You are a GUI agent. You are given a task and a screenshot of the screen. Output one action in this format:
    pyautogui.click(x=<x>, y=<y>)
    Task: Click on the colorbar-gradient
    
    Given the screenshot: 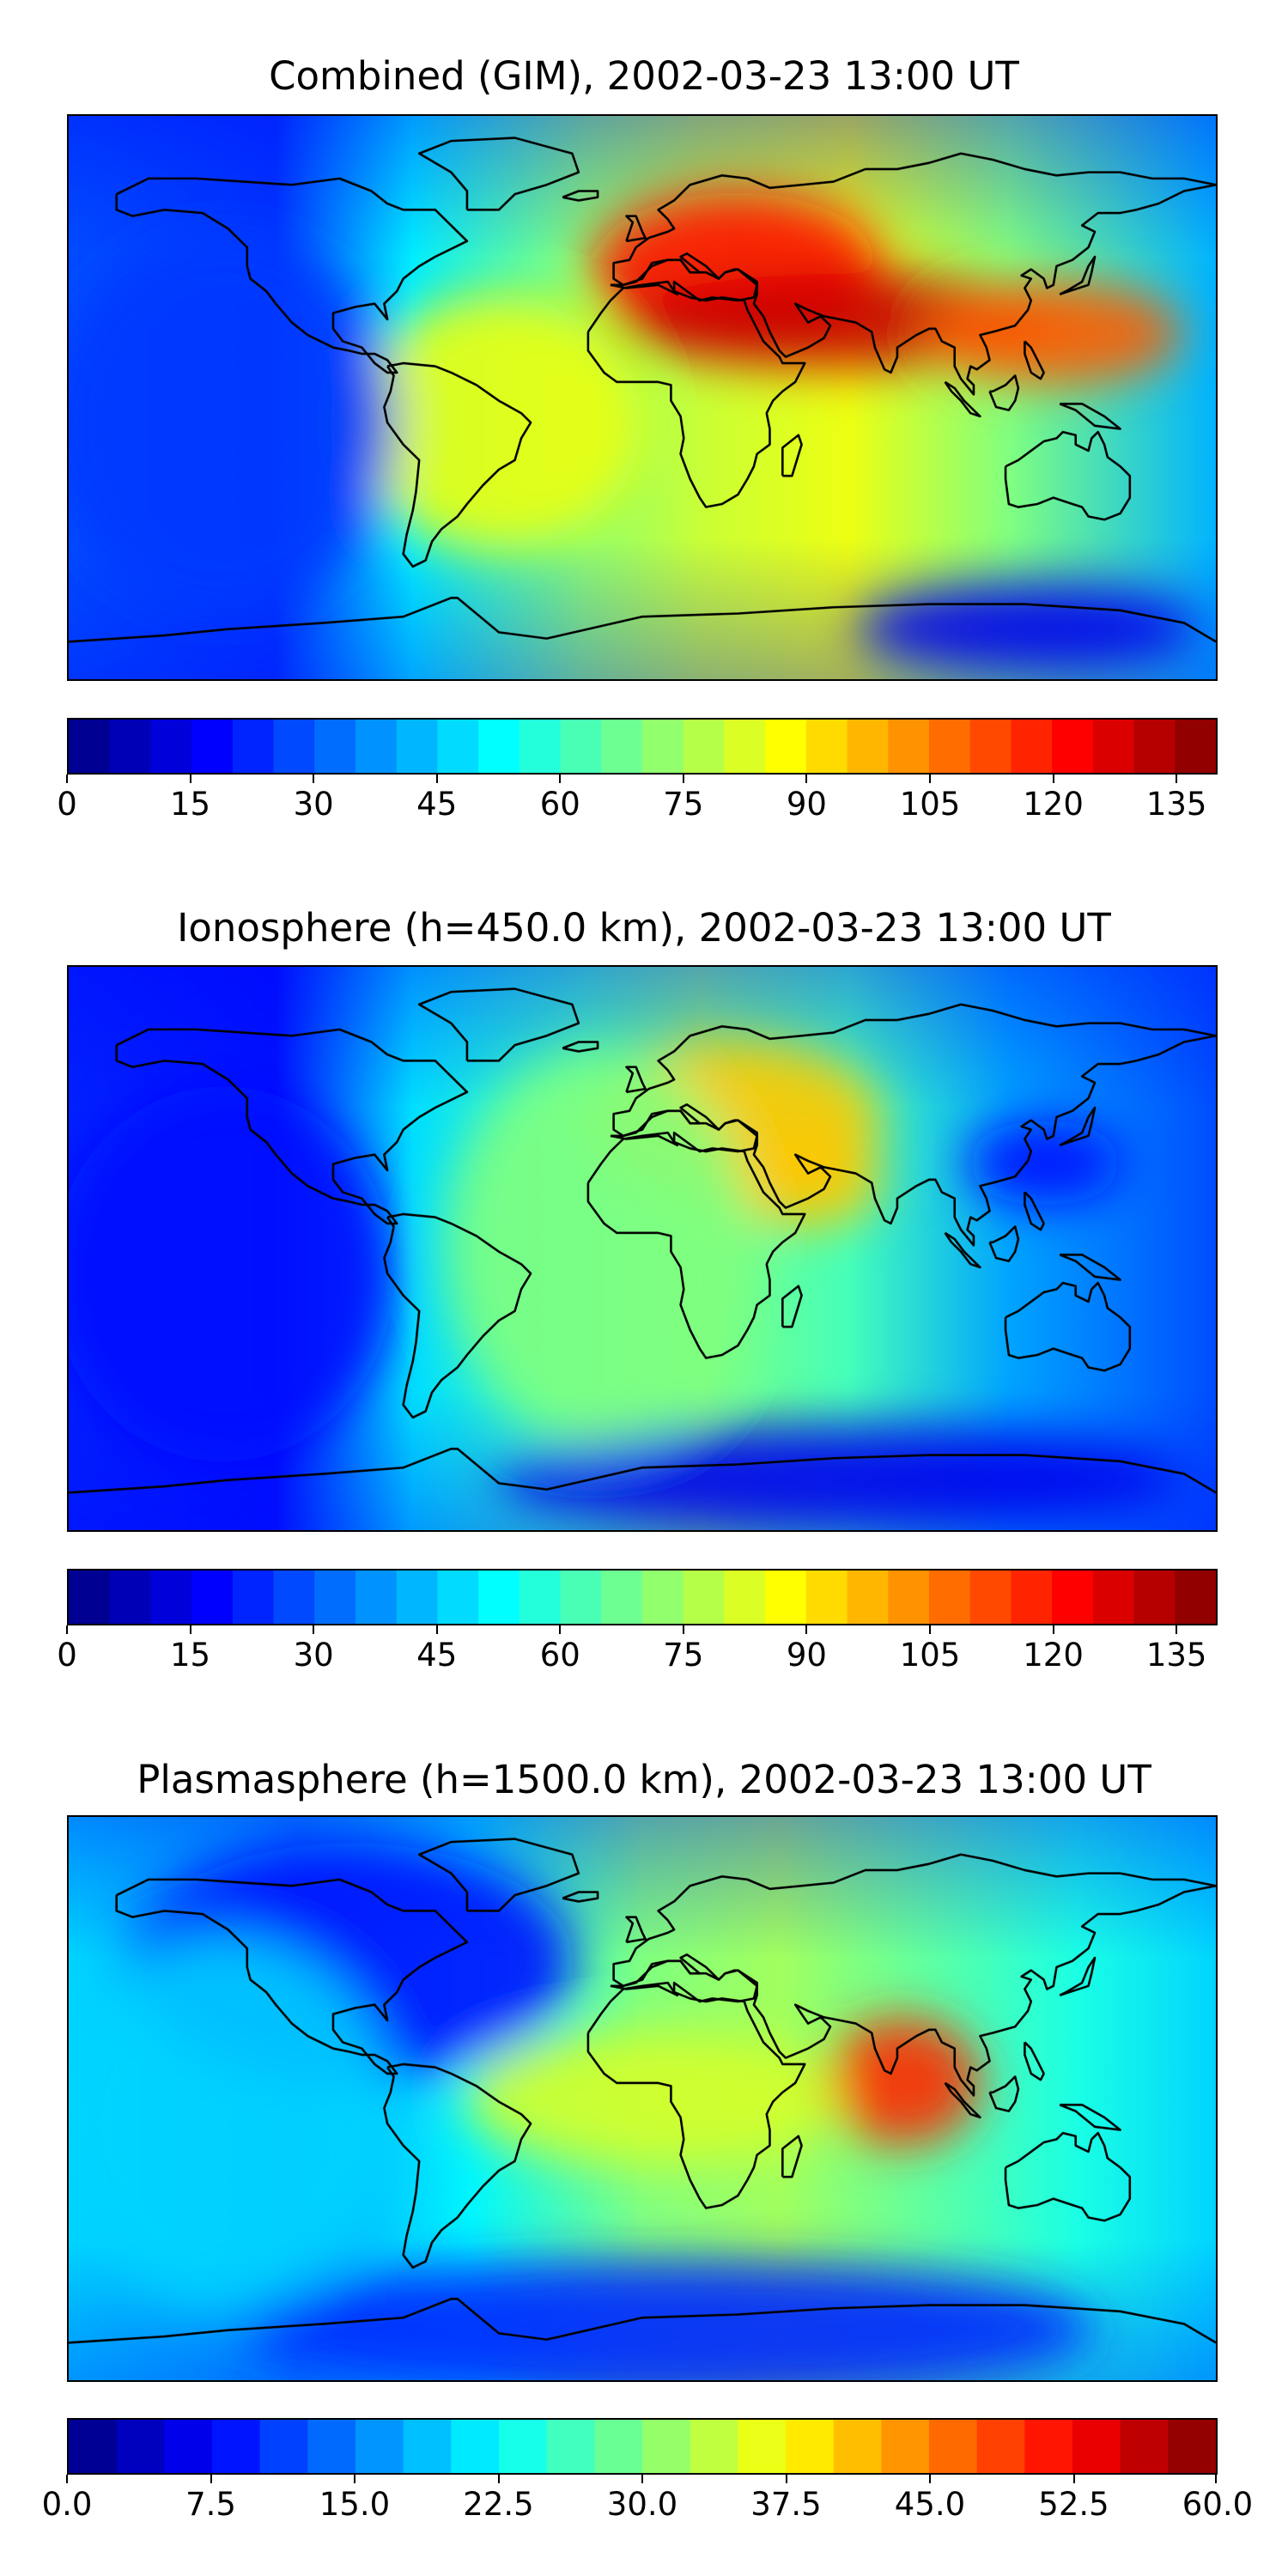 What is the action you would take?
    pyautogui.click(x=642, y=1598)
    